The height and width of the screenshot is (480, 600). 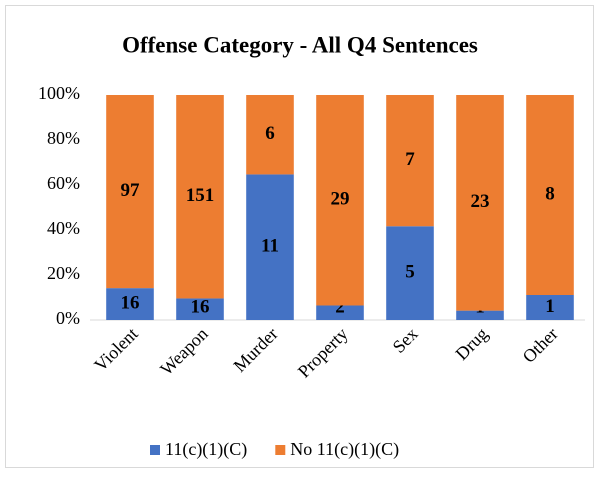 I want to click on y-tick-label: 20%, so click(x=63, y=273).